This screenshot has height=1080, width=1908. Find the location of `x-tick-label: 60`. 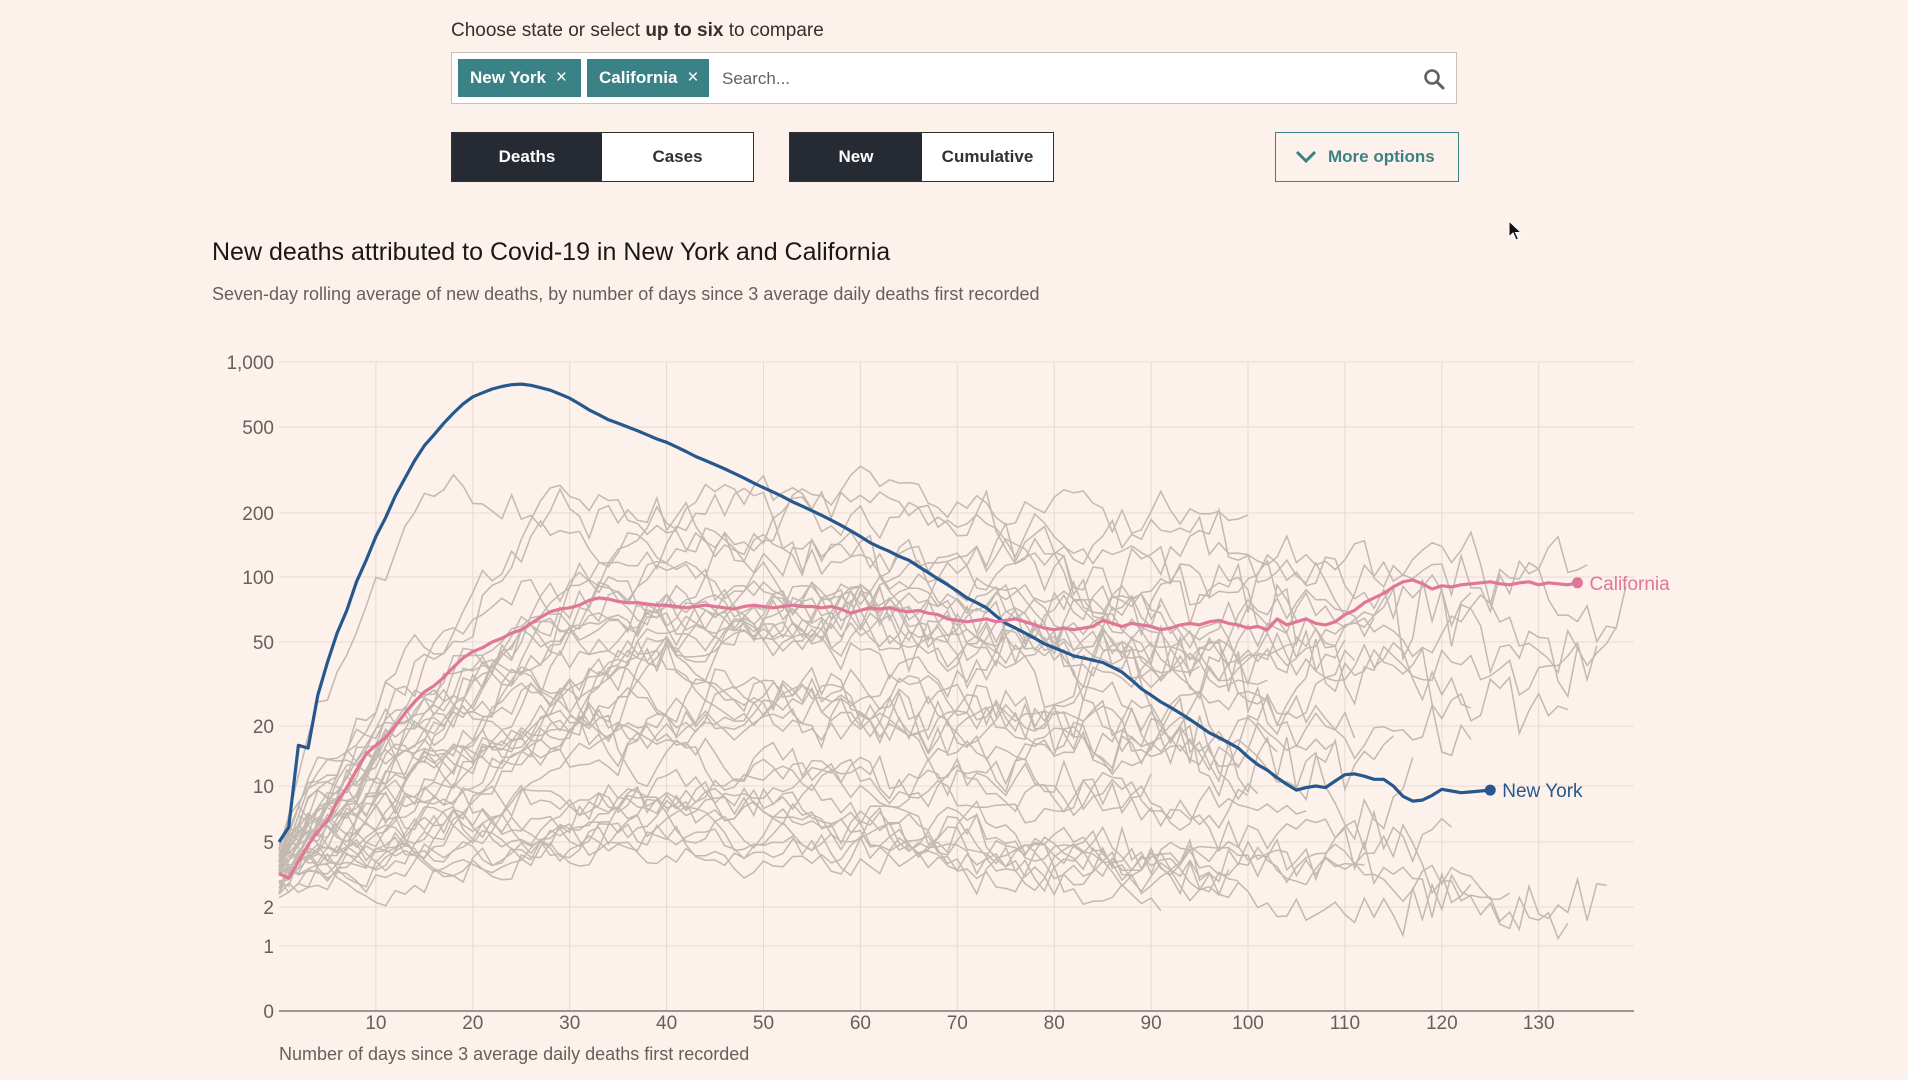

x-tick-label: 60 is located at coordinates (860, 1023).